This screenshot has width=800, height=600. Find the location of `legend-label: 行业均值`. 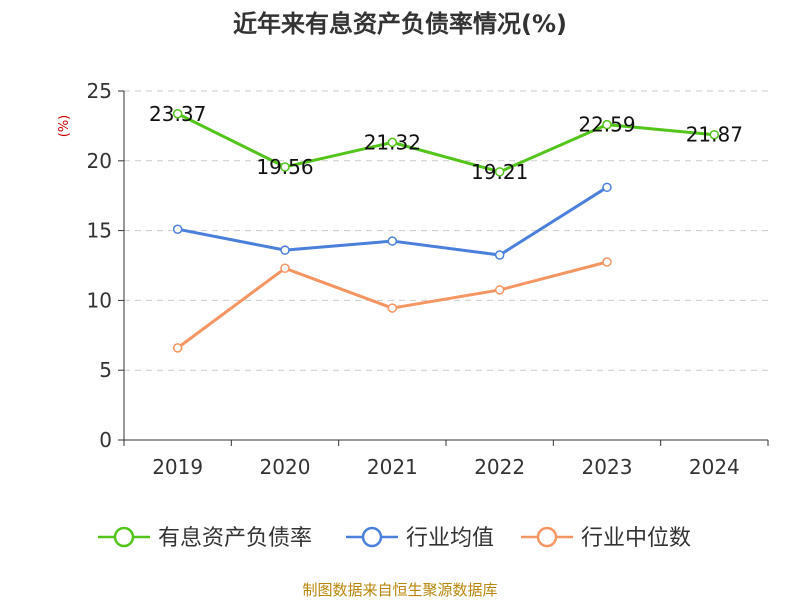

legend-label: 行业均值 is located at coordinates (450, 538).